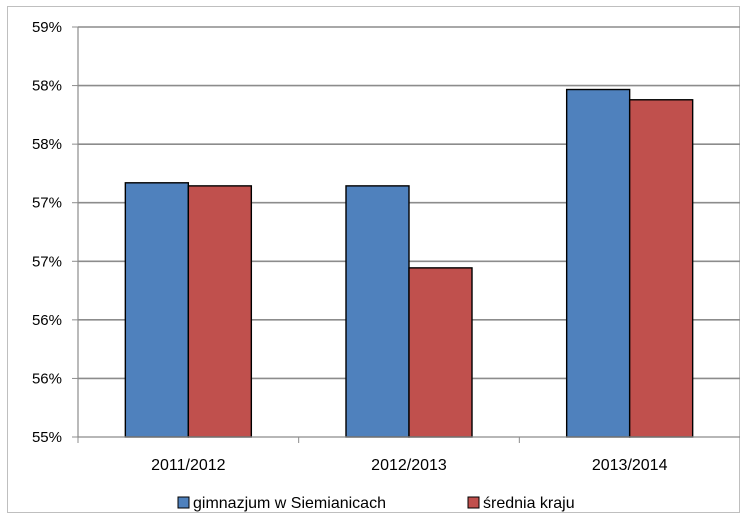  Describe the element at coordinates (630, 465) in the screenshot. I see `x-category-label: 2013/2014` at that location.